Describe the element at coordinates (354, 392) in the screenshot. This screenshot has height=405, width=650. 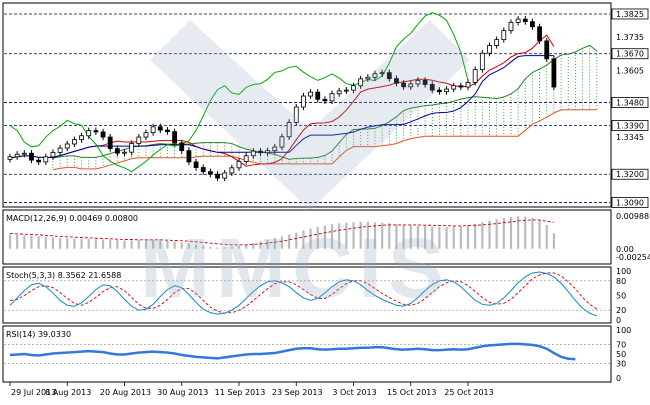
I see `x-tick-label: 3 Oct 2013` at that location.